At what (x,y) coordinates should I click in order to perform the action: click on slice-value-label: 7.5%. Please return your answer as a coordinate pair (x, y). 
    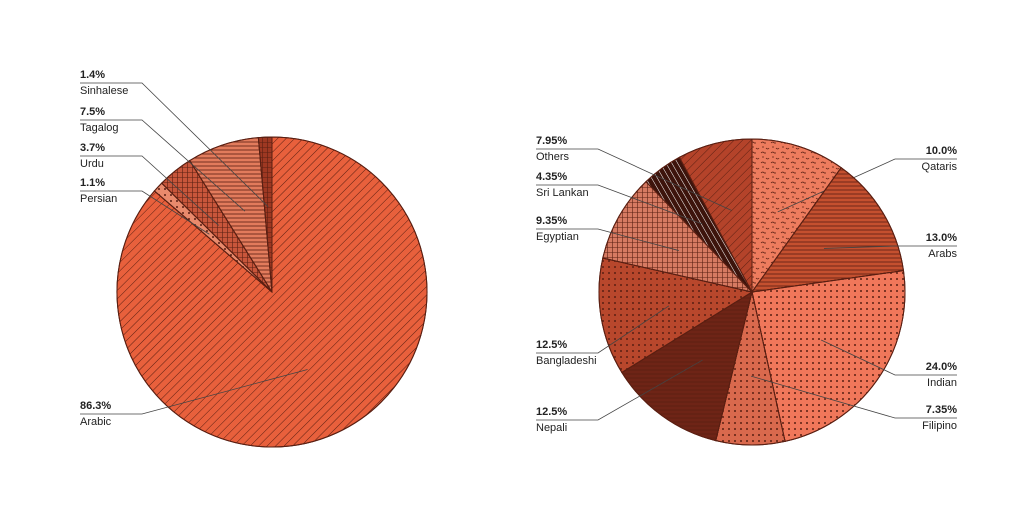
    Looking at the image, I should click on (92, 112).